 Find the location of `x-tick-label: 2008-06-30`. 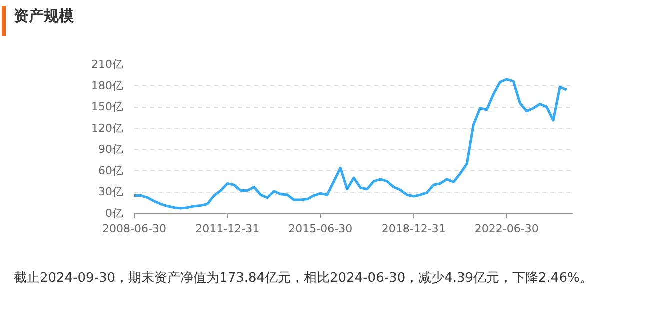

x-tick-label: 2008-06-30 is located at coordinates (134, 229).